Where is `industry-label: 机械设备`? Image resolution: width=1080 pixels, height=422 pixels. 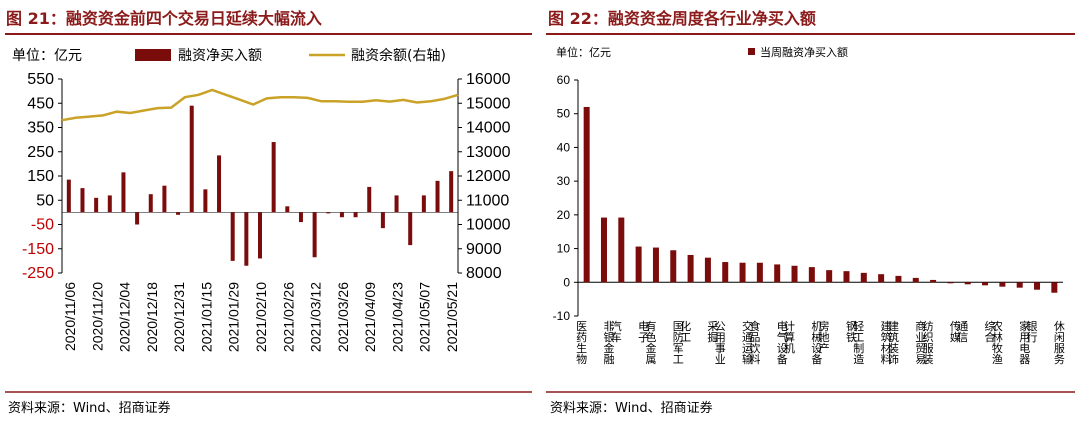
industry-label: 机械设备 is located at coordinates (816, 342).